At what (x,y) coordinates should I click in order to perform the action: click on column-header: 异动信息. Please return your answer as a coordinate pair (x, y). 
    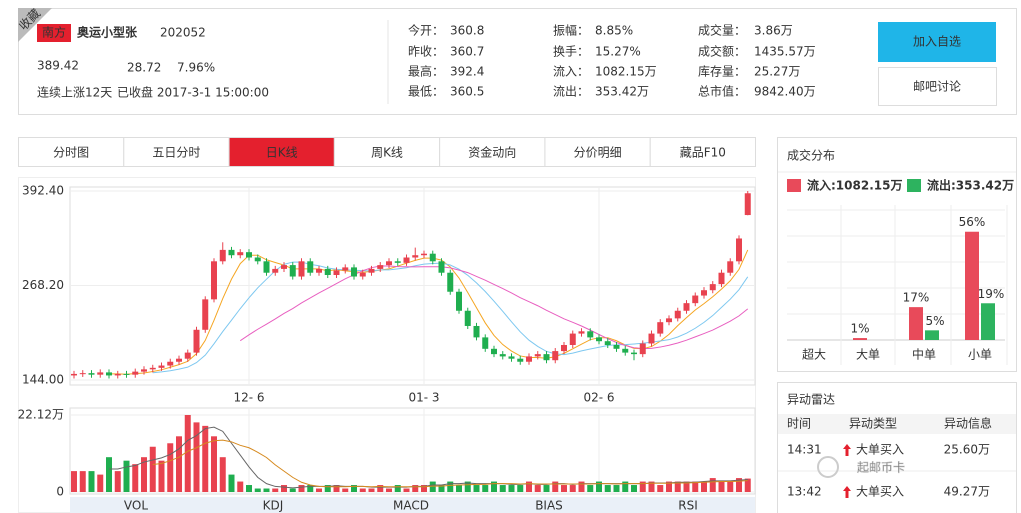
    Looking at the image, I should click on (968, 423).